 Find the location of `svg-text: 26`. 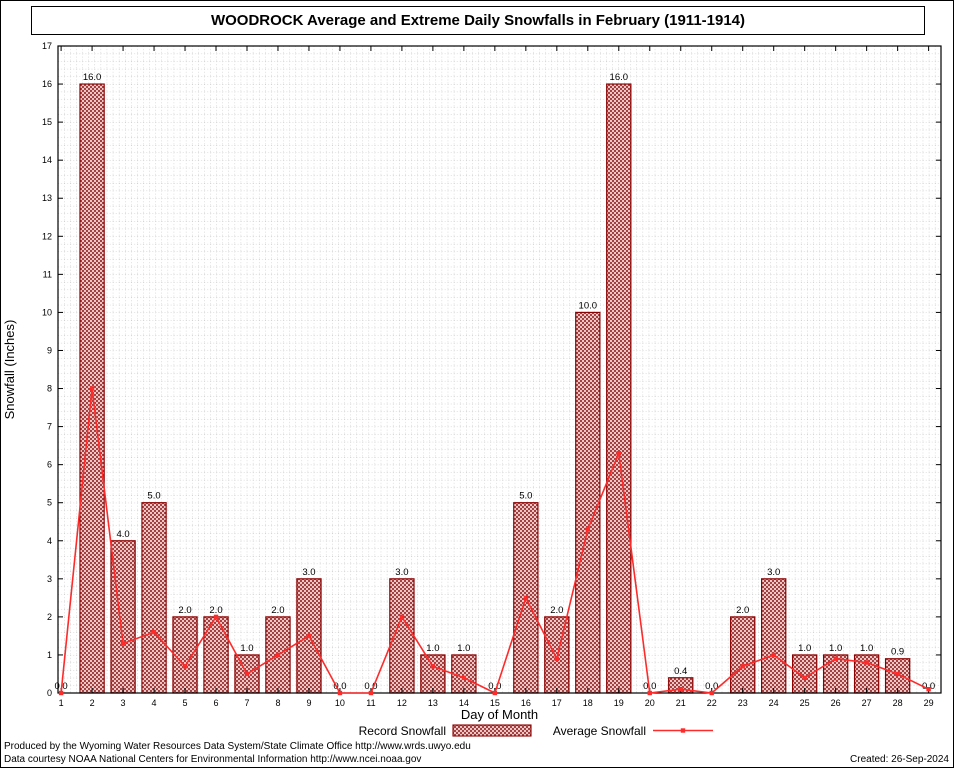

svg-text: 26 is located at coordinates (836, 703).